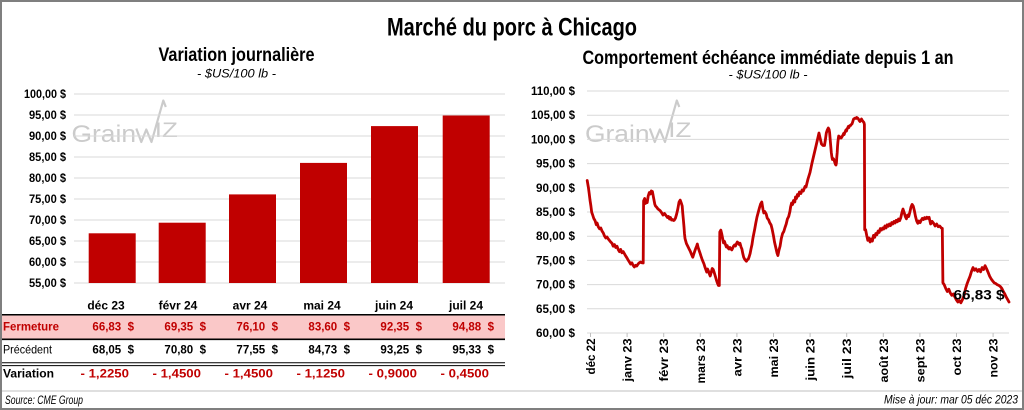 The height and width of the screenshot is (410, 1024). Describe the element at coordinates (591, 356) in the screenshot. I see `svg-text: déc 22` at that location.